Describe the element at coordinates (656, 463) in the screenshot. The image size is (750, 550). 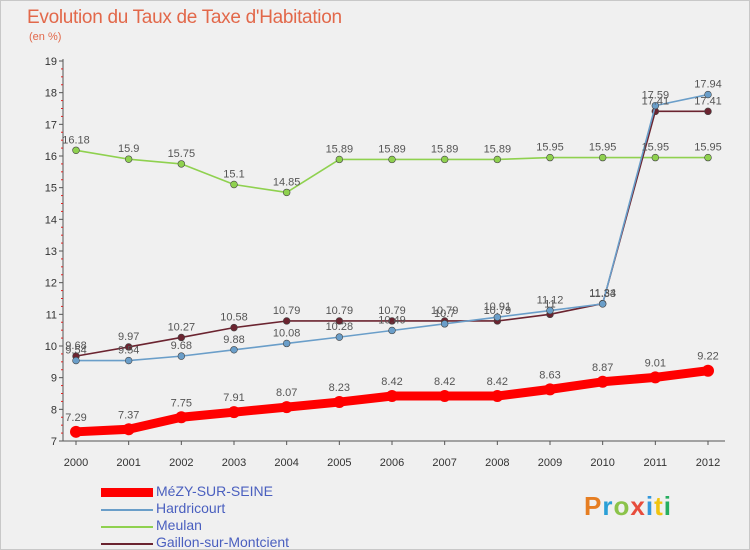
I see `x-tick-label: 2011` at that location.